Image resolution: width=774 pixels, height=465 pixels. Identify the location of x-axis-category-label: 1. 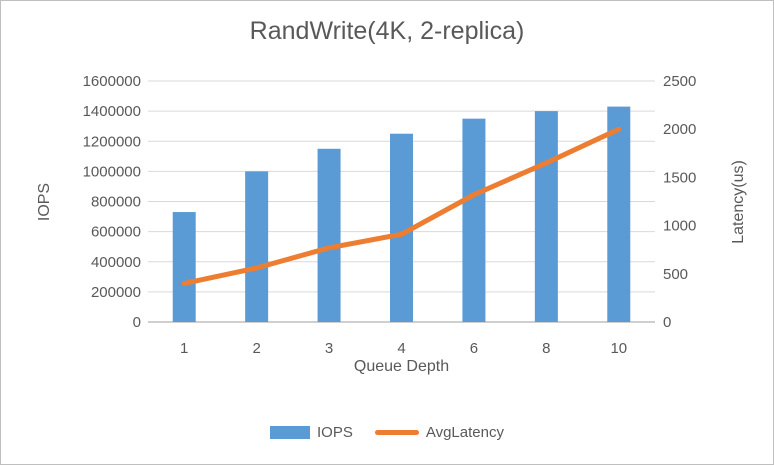
(184, 348).